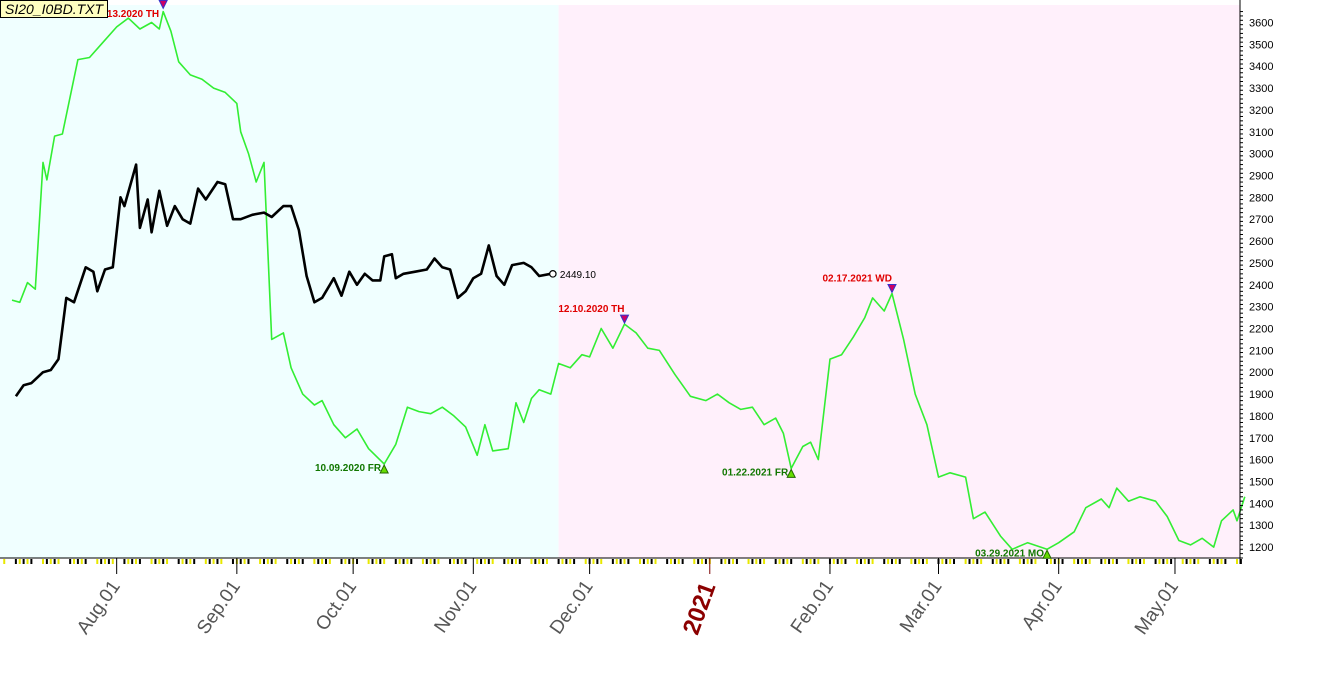  What do you see at coordinates (54, 9) in the screenshot?
I see `chart-file-title: SI20_I0BD.TXT` at bounding box center [54, 9].